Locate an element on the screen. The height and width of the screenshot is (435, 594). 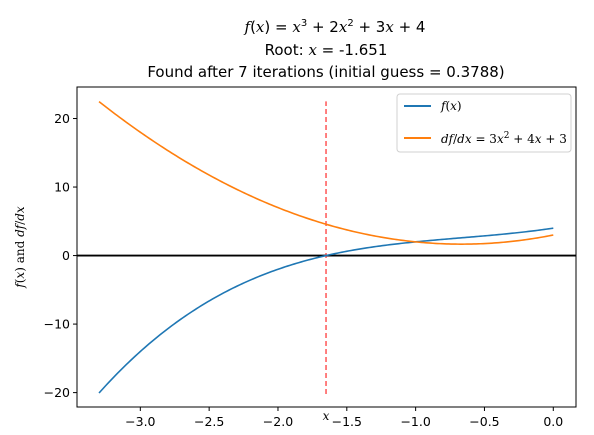
x-tick-label: −1.0 is located at coordinates (415, 421).